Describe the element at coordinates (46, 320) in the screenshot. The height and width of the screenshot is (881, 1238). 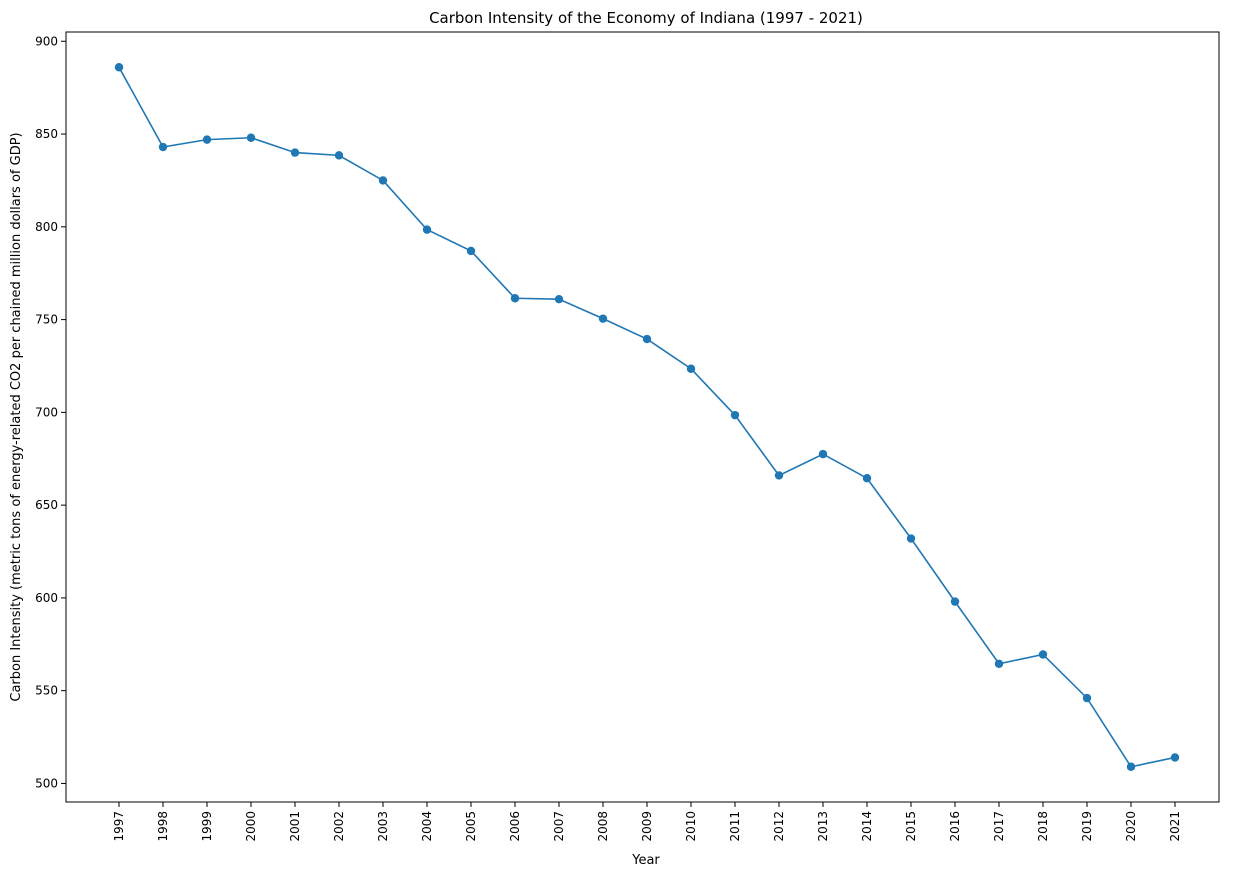
I see `y-tick-label: 750` at that location.